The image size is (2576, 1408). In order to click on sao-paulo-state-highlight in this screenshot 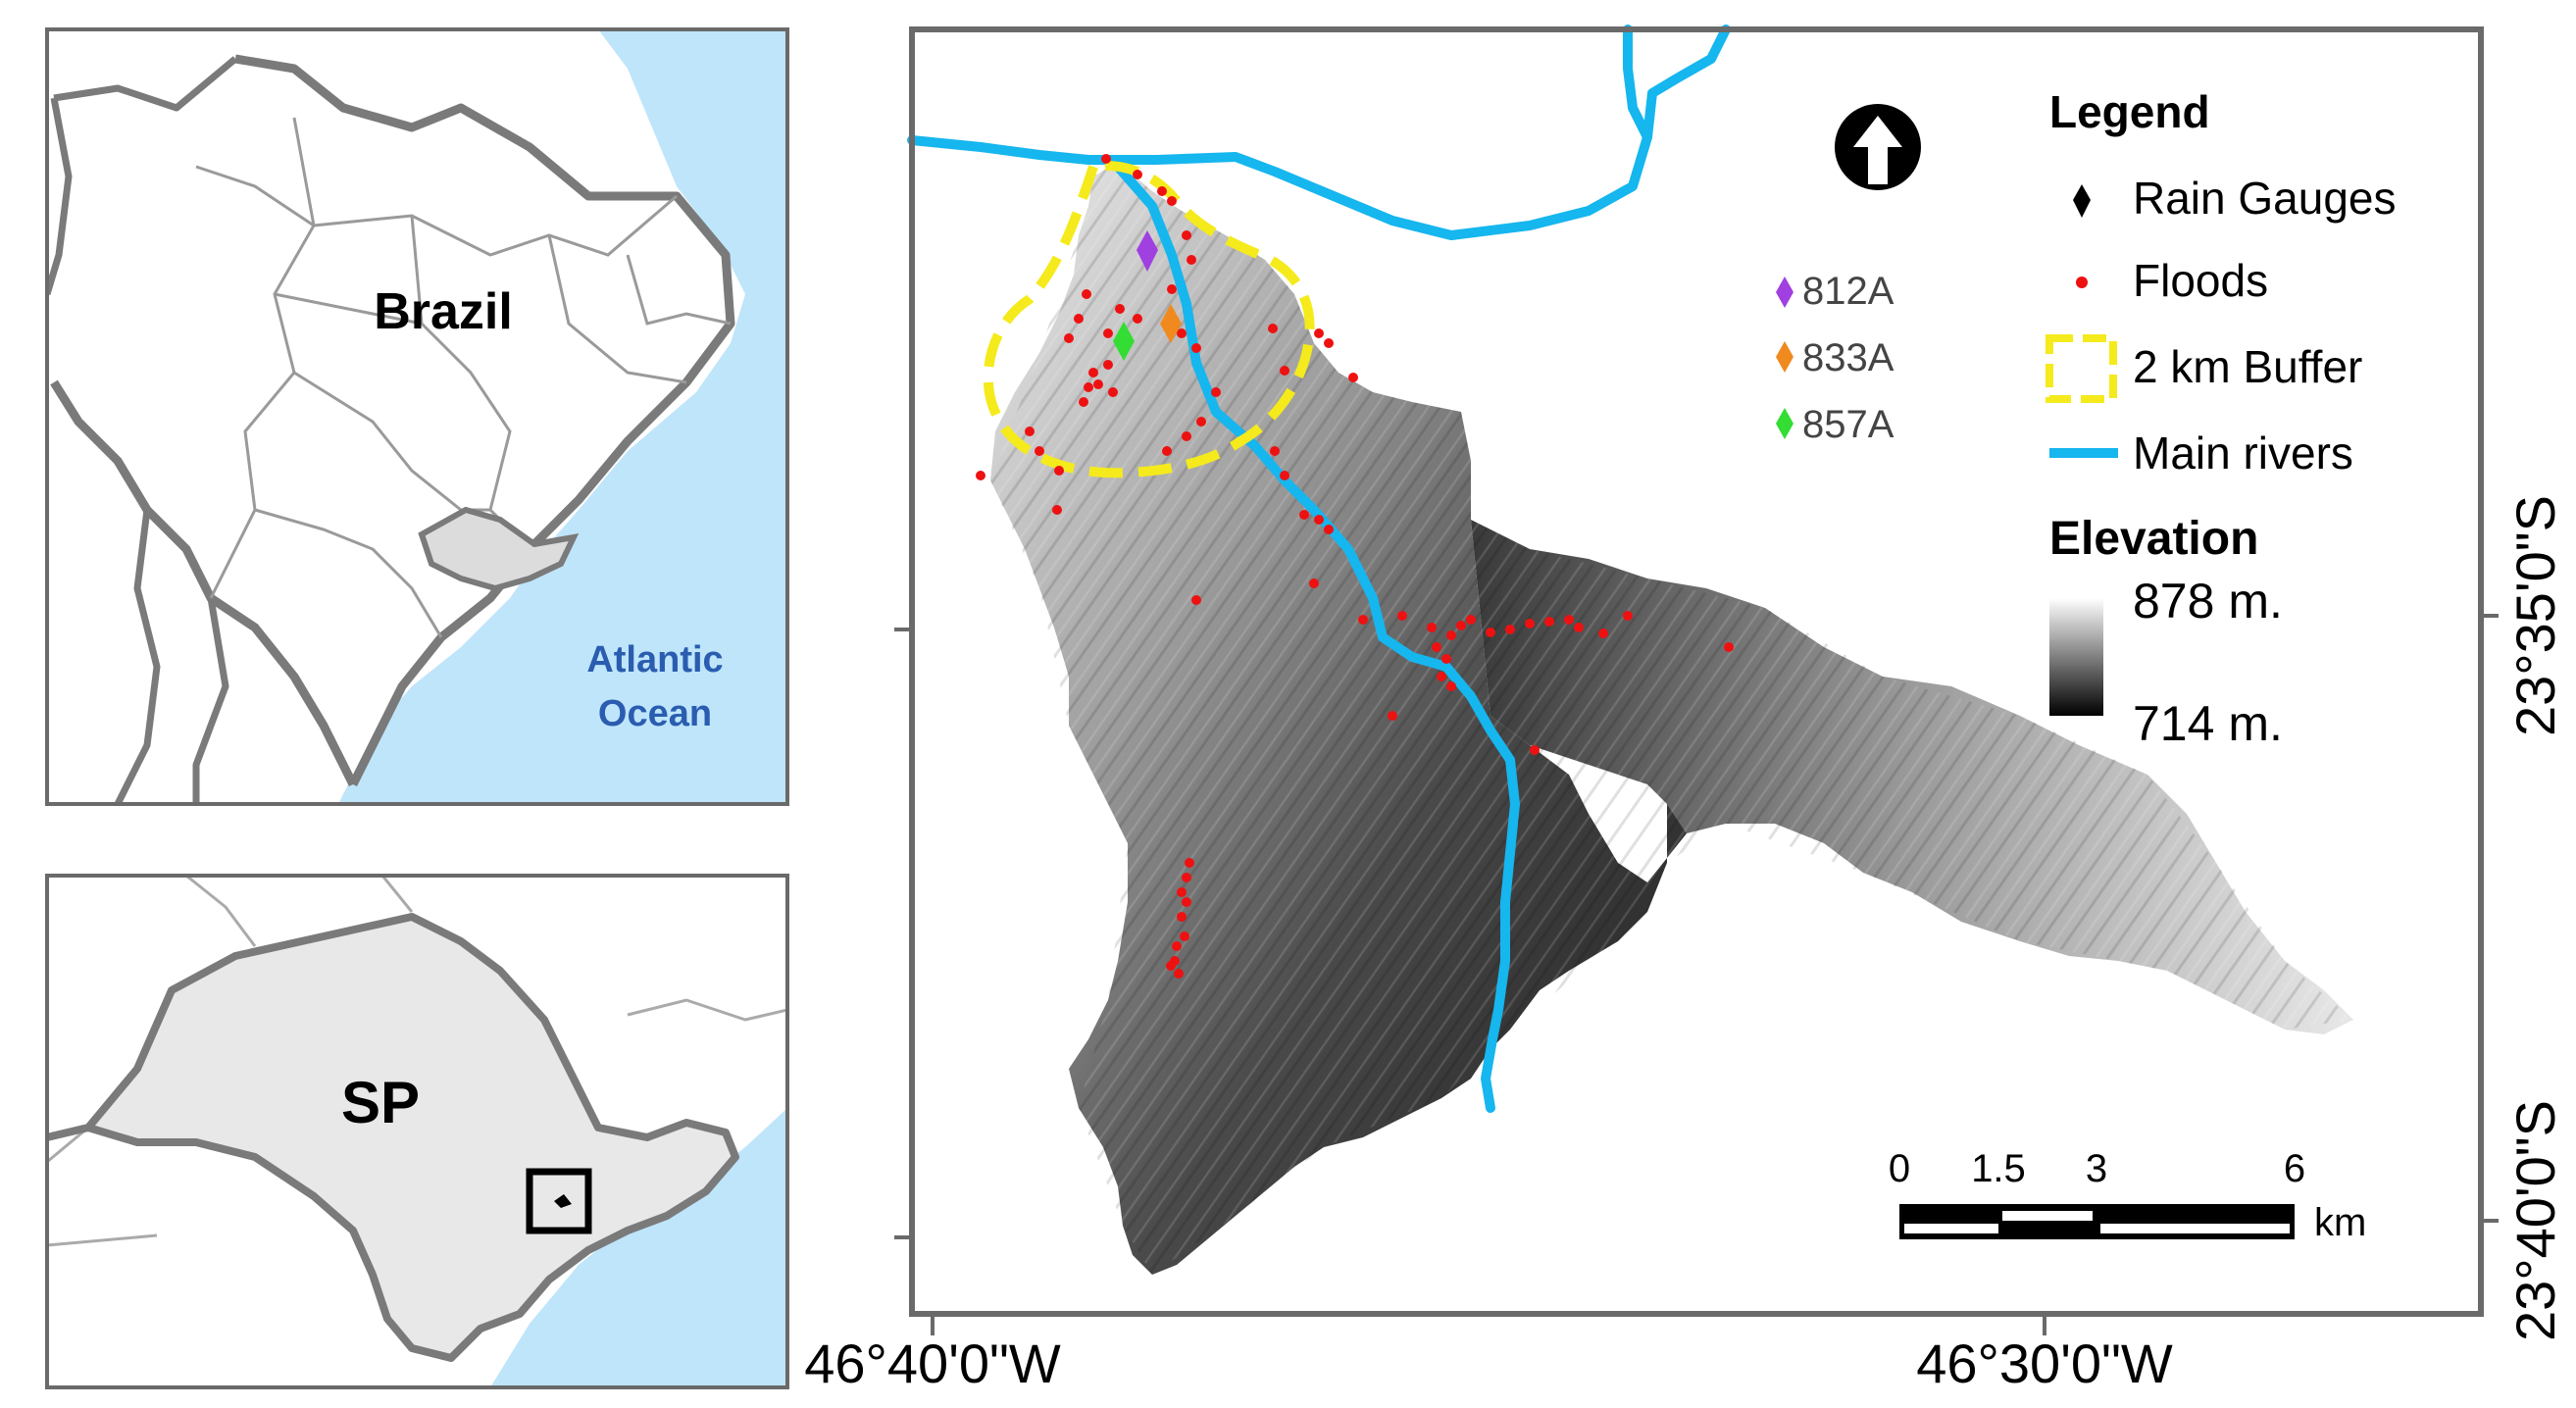, I will do `click(499, 549)`.